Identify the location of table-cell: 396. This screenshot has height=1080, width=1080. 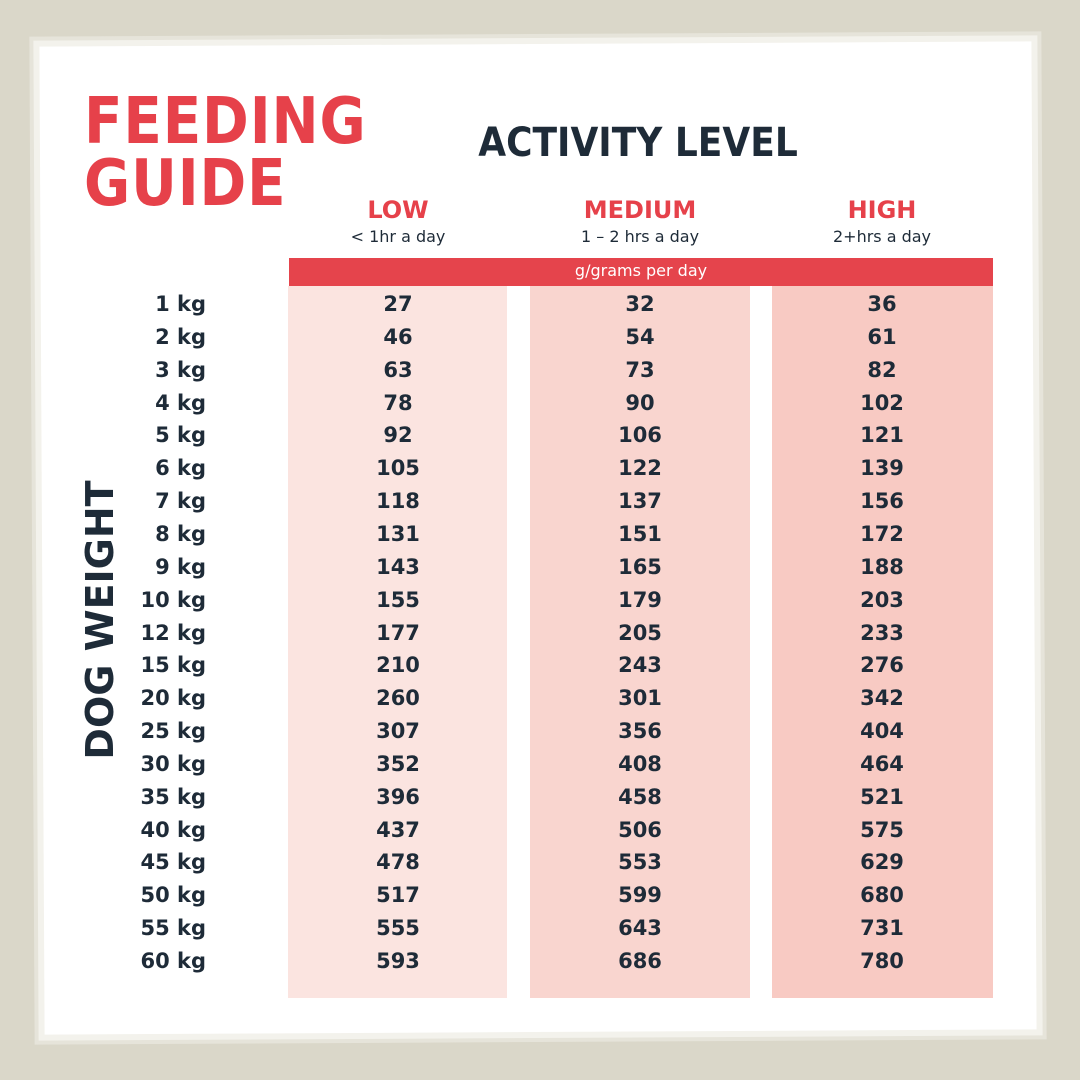
(398, 796).